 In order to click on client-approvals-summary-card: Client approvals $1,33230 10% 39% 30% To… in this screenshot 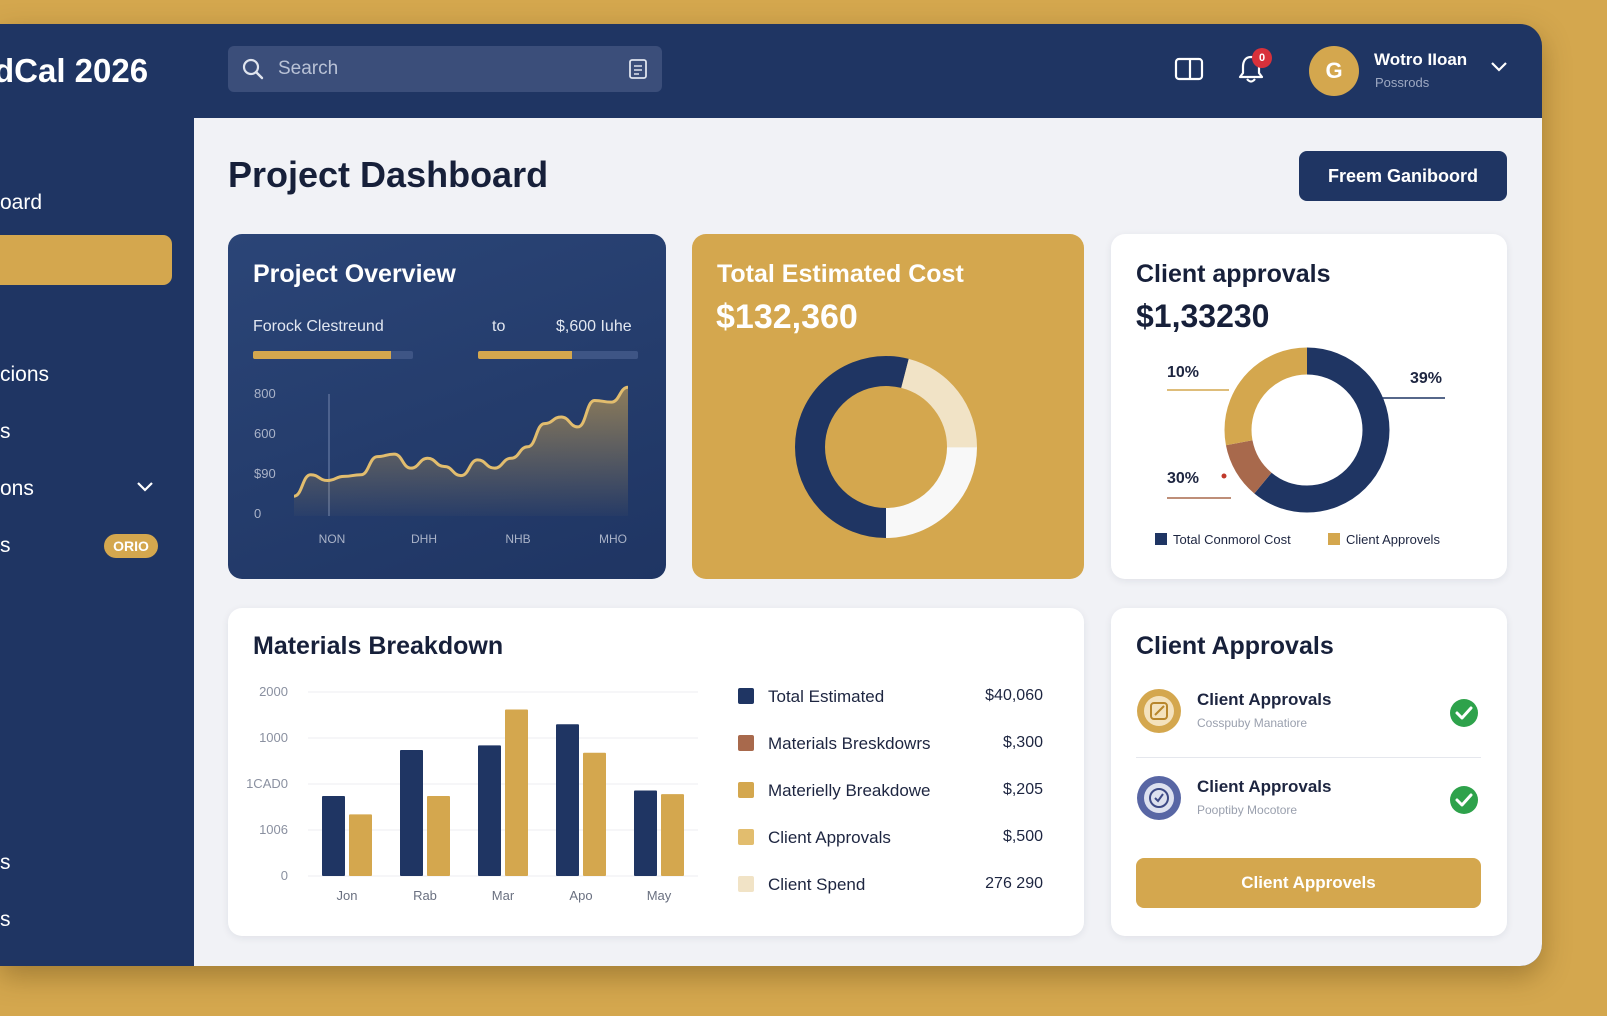, I will do `click(1309, 406)`.